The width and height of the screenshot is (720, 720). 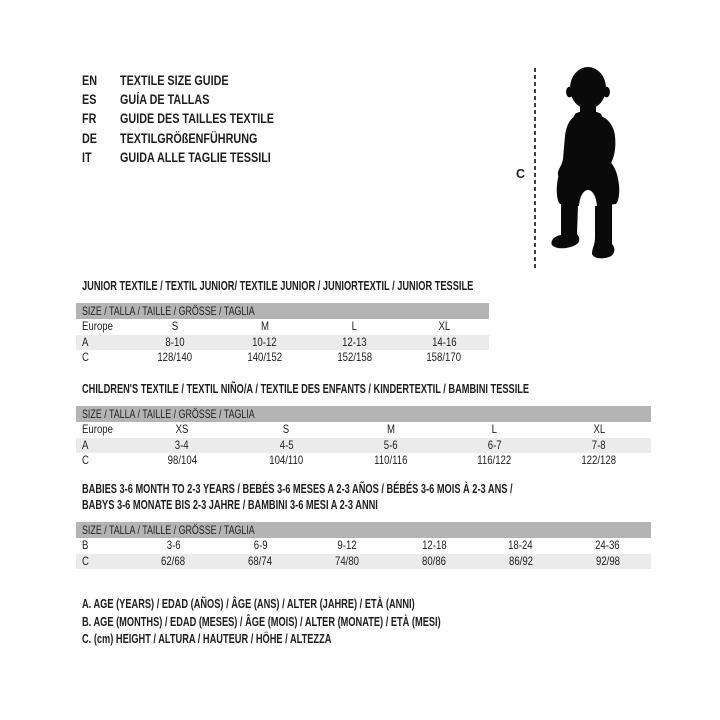 I want to click on row-label: B, so click(x=85, y=545).